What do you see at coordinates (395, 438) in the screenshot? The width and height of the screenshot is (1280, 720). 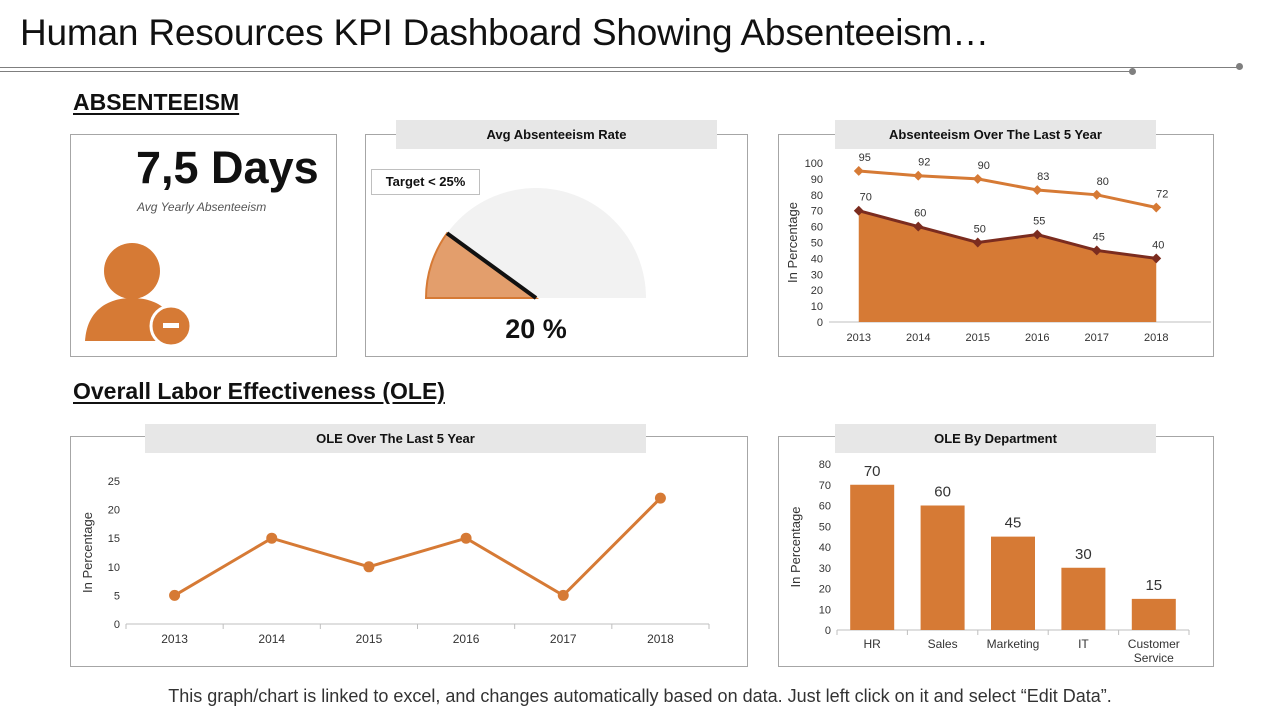 I see `ole-trend-title: OLE Over The Last 5 Year` at bounding box center [395, 438].